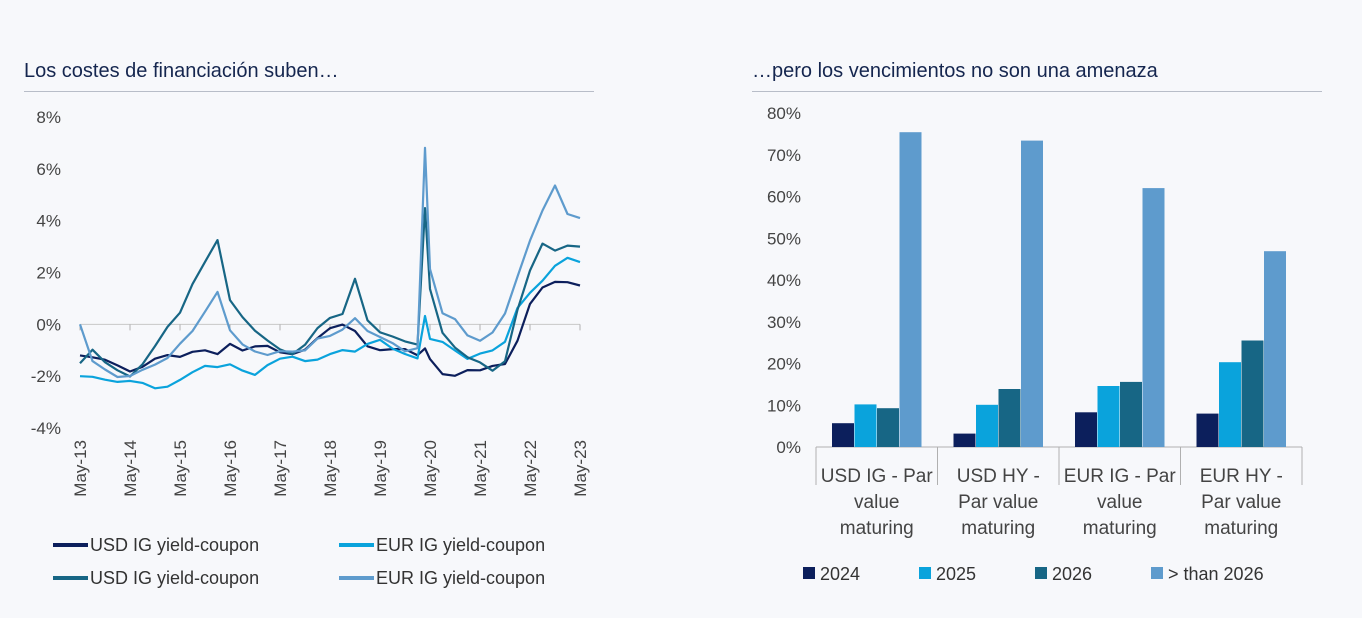 The image size is (1362, 618). Describe the element at coordinates (460, 545) in the screenshot. I see `legend-label-2: EUR IG yield-coupon` at that location.